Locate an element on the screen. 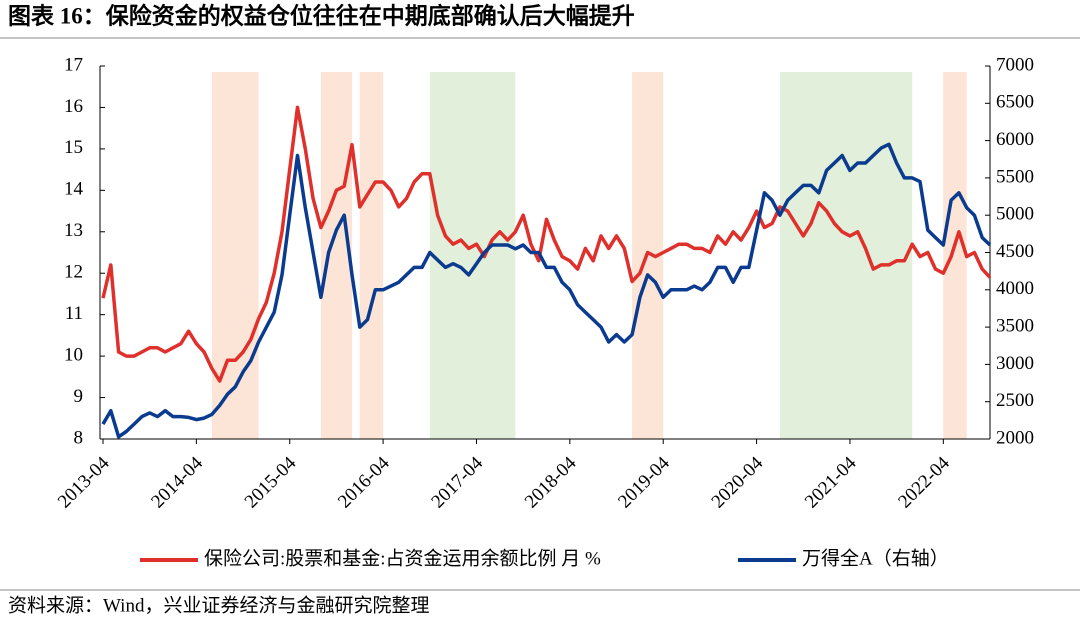  y2-tick-label: 6000 is located at coordinates (1015, 139).